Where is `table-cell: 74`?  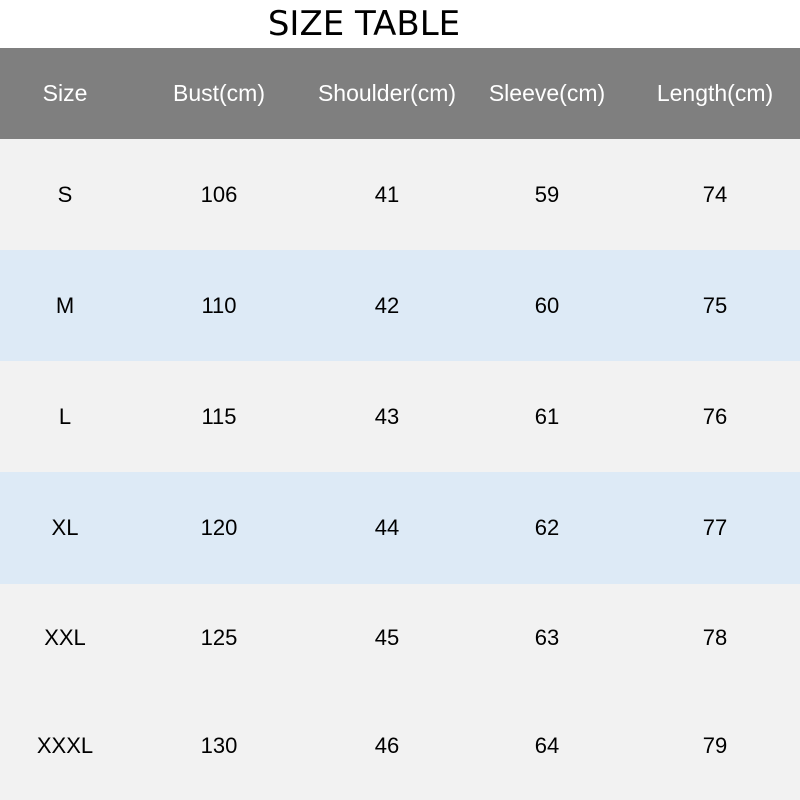 table-cell: 74 is located at coordinates (715, 194).